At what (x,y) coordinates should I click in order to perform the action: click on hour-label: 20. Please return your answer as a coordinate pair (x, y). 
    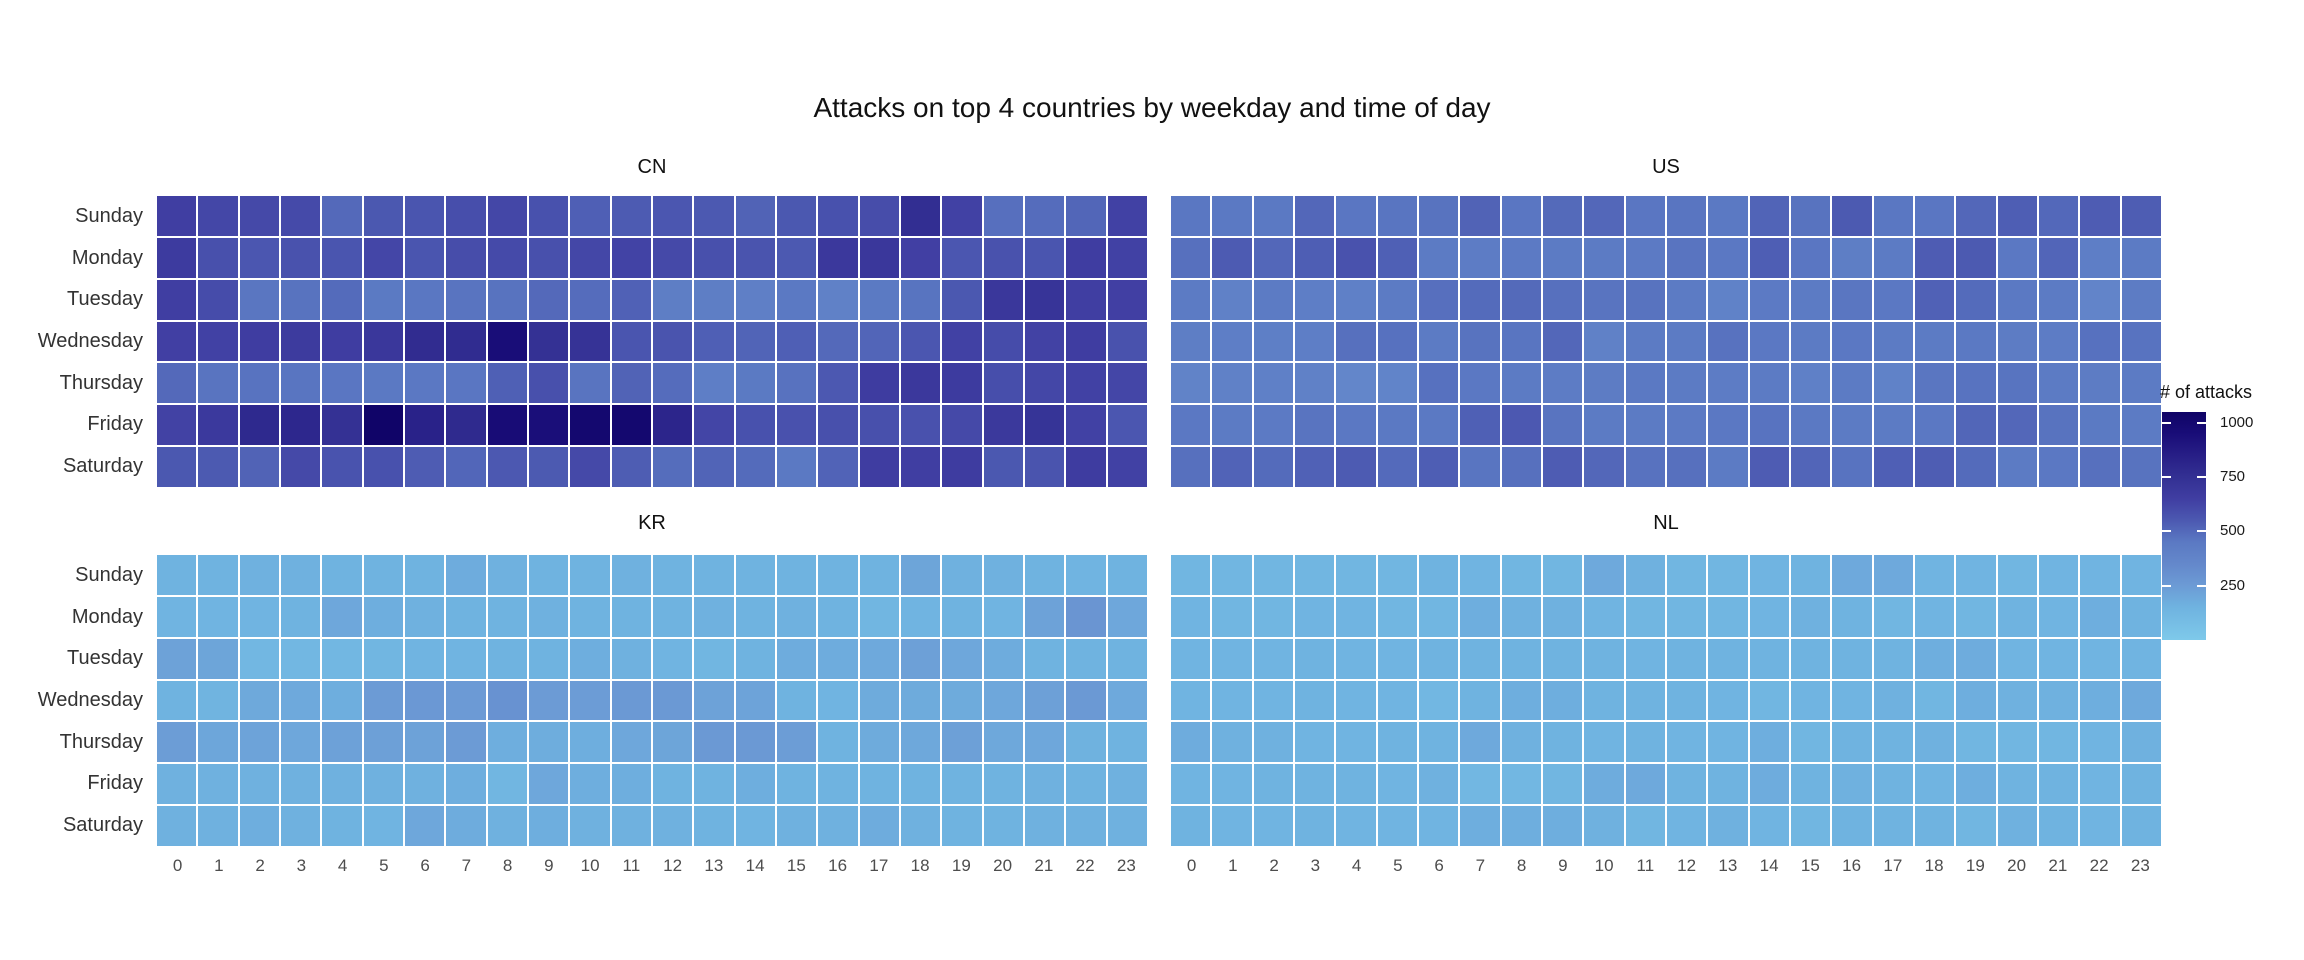
    Looking at the image, I should click on (1003, 865).